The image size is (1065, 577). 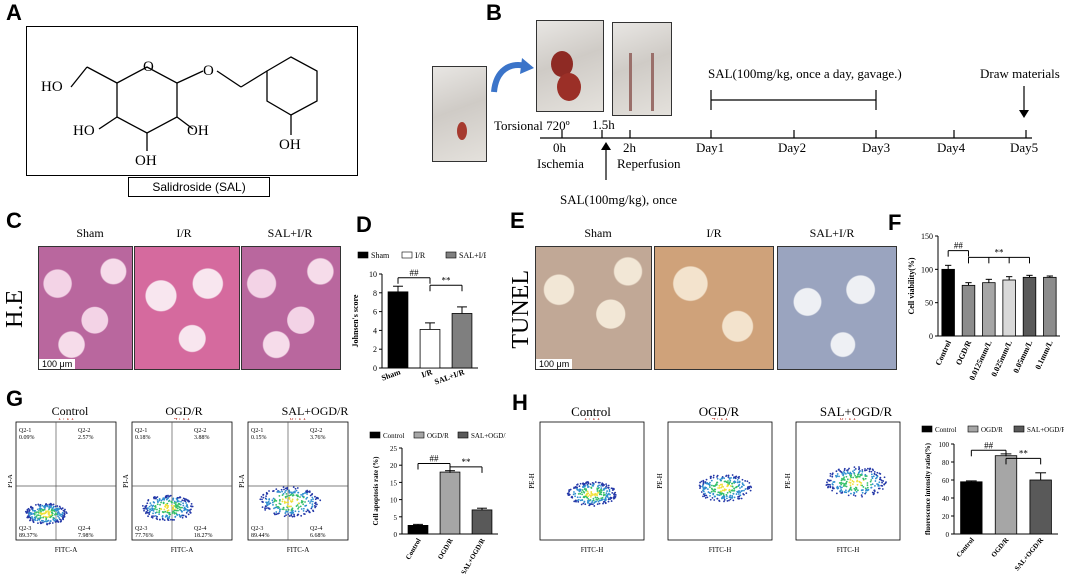 What do you see at coordinates (420, 255) in the screenshot?
I see `legend-label: I/R` at bounding box center [420, 255].